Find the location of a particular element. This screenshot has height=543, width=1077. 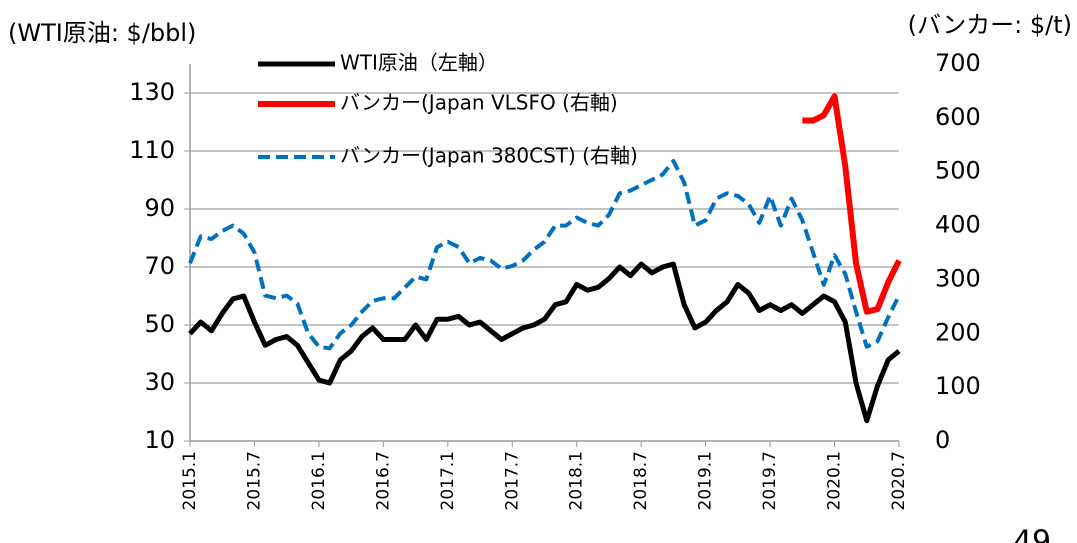

y-tick-label: 110 is located at coordinates (152, 150).